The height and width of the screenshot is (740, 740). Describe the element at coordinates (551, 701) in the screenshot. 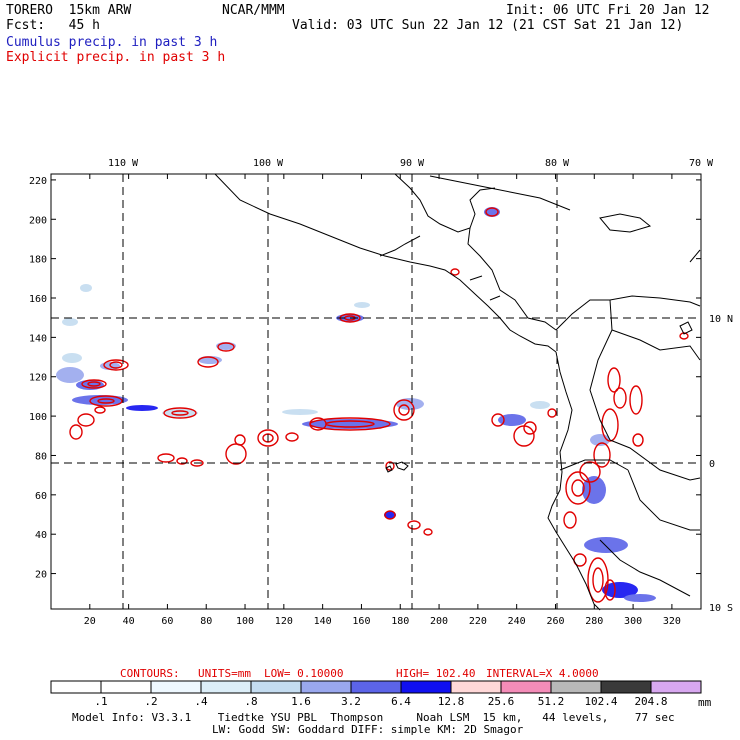

I see `legend-value: 51.2` at that location.